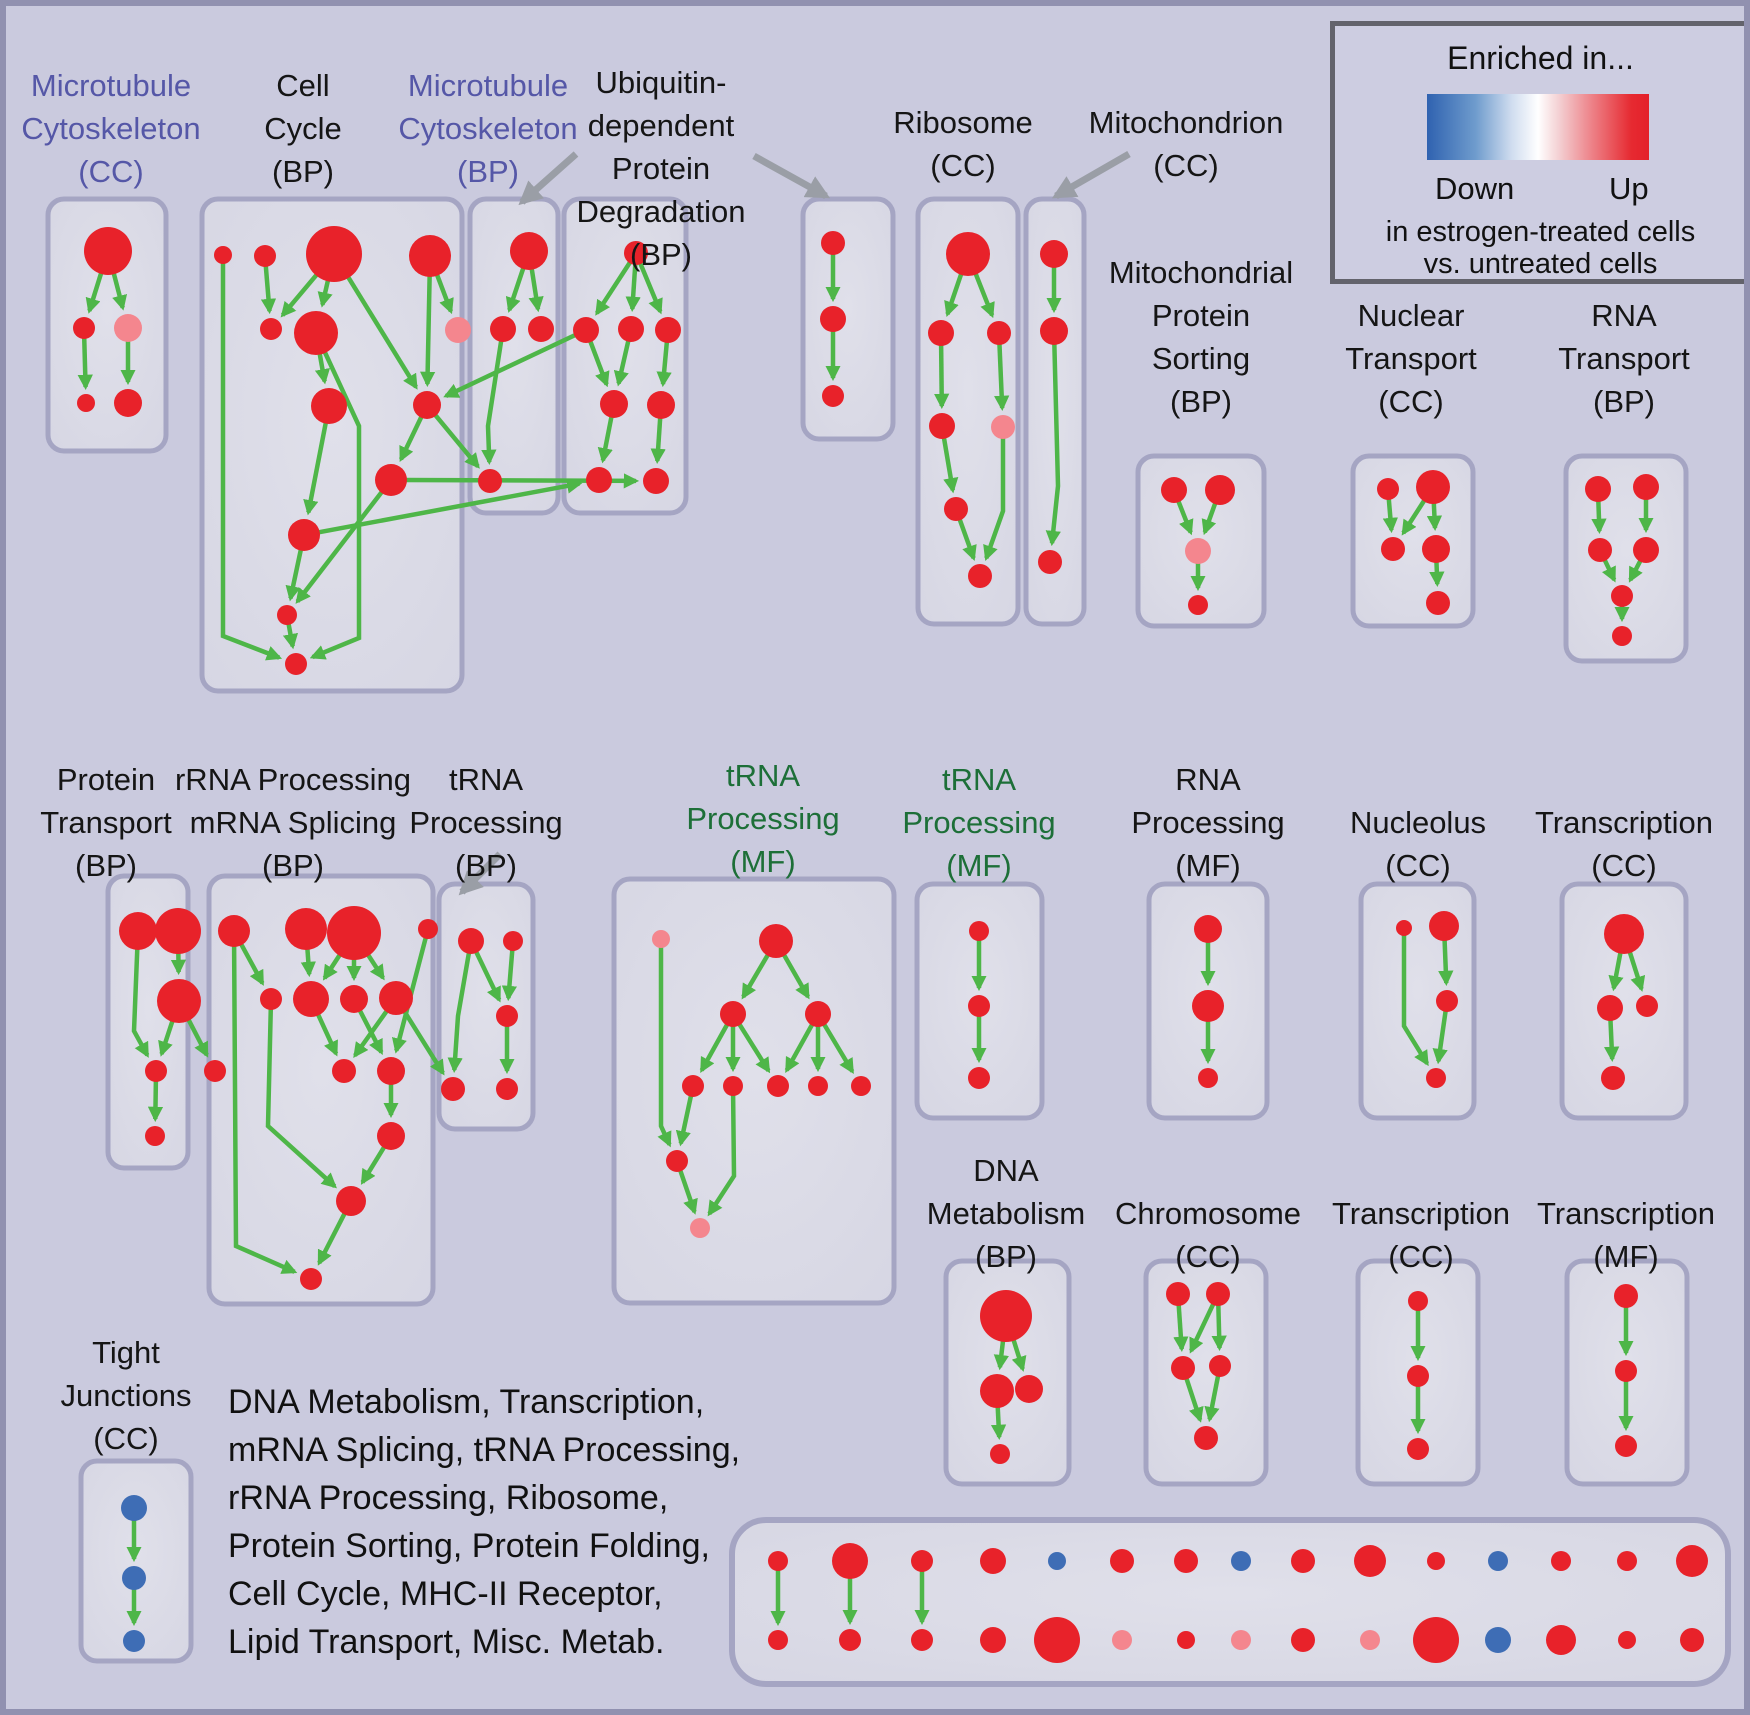 This screenshot has height=1715, width=1750. Describe the element at coordinates (614, 404) in the screenshot. I see `node-ubiq-1-D` at that location.